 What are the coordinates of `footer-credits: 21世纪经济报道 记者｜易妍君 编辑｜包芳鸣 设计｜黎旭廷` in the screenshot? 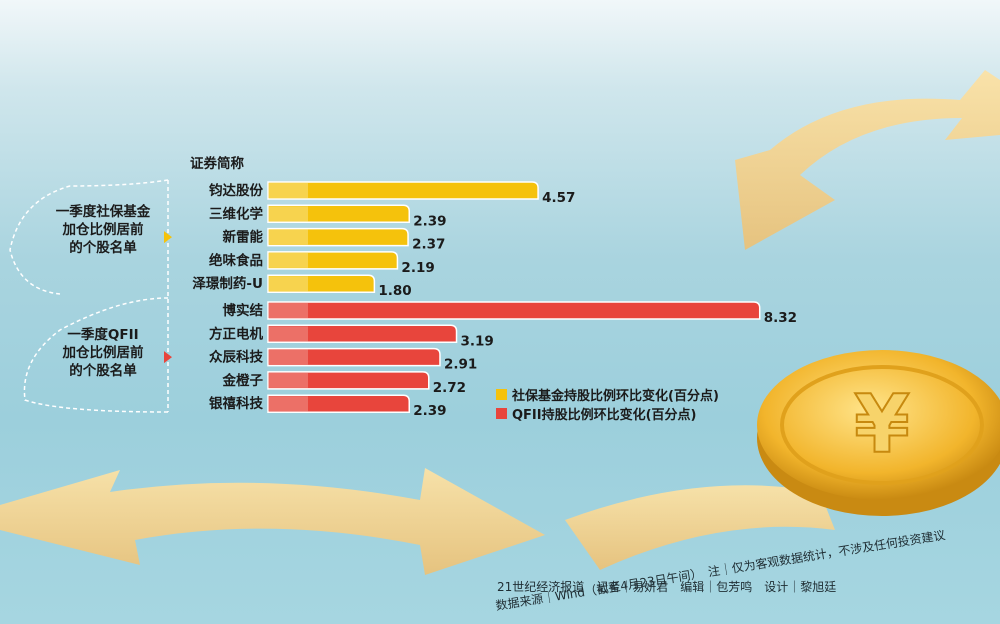 It's located at (667, 587).